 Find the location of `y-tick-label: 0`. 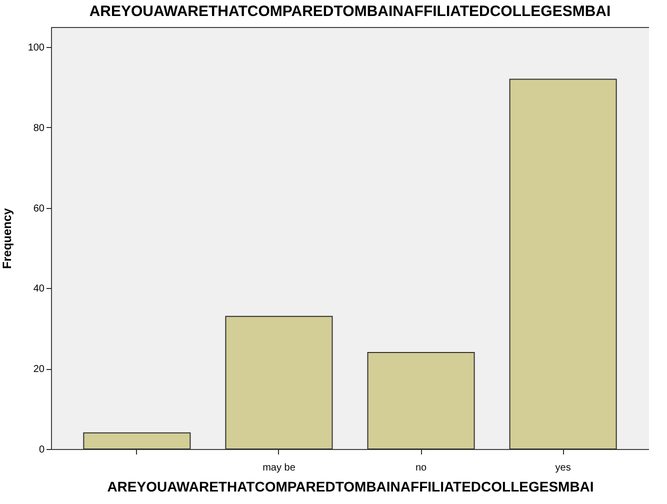

y-tick-label: 0 is located at coordinates (41, 450).